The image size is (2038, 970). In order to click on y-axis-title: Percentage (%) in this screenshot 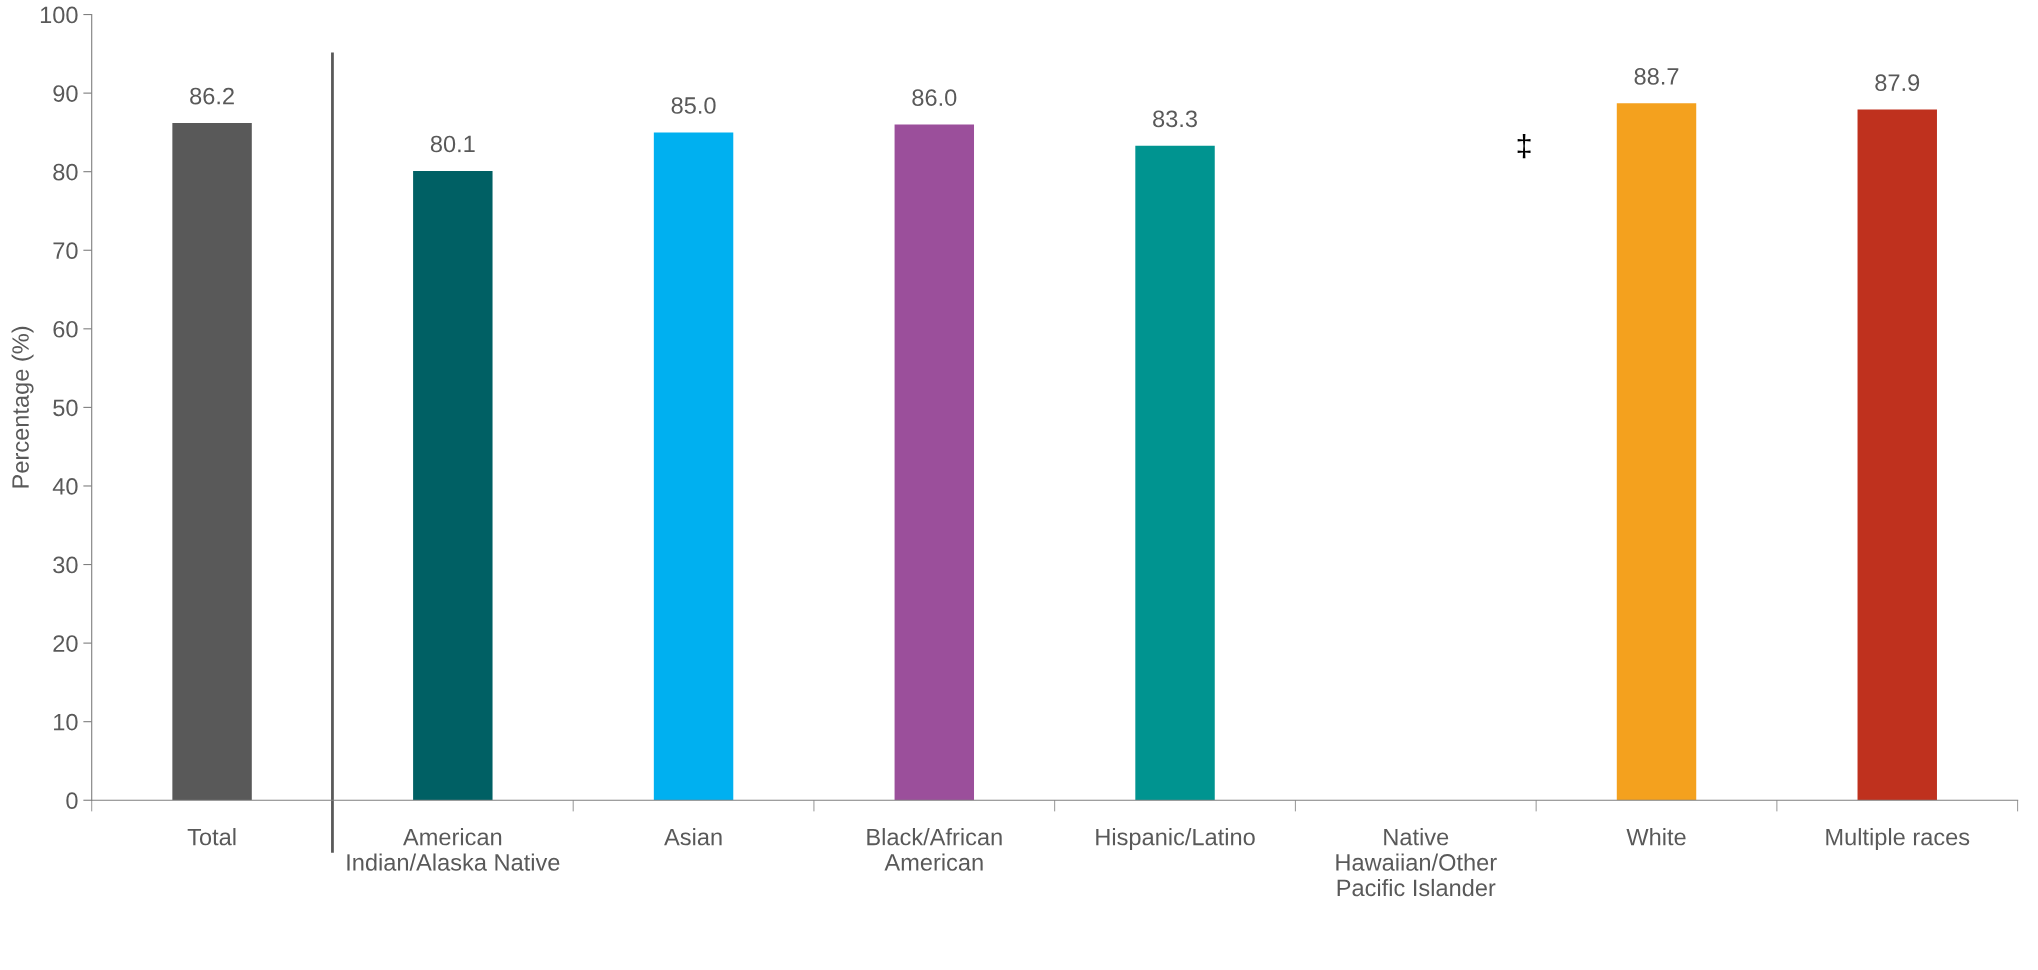, I will do `click(22, 407)`.